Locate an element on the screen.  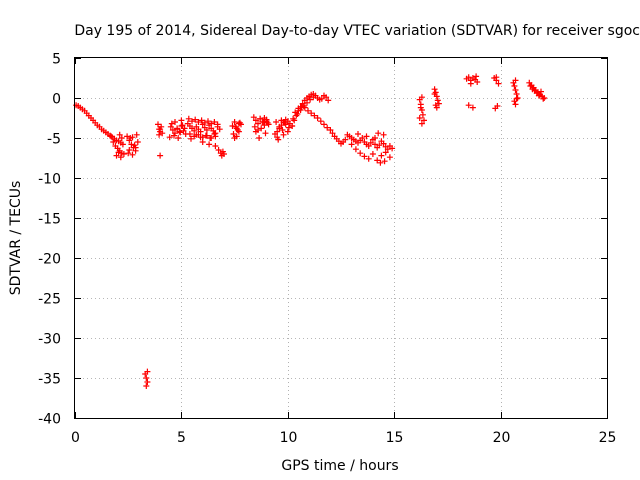
y-axis-label: SDTVAR / TECUs is located at coordinates (16, 238).